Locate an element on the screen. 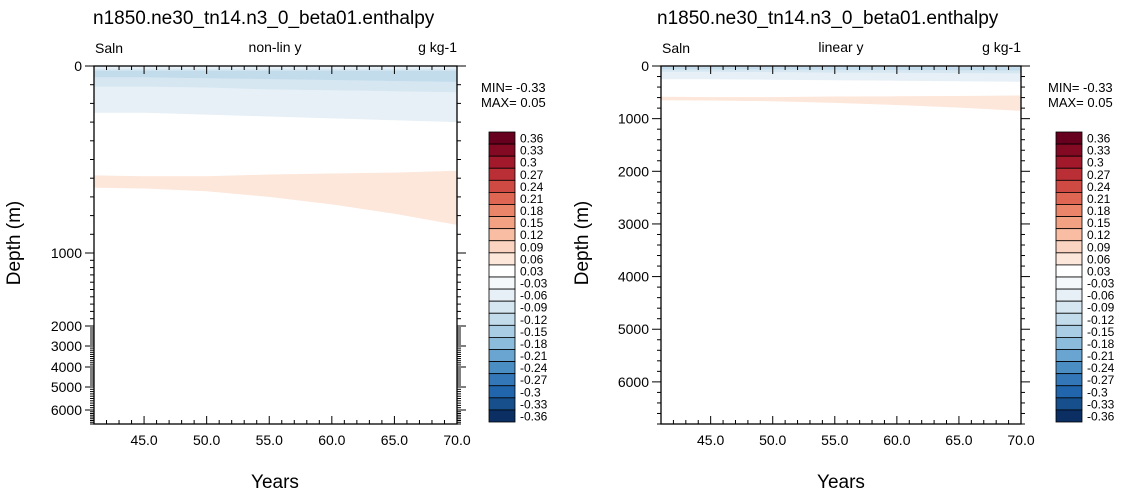  y-axis-label: Depth (m) is located at coordinates (14, 243).